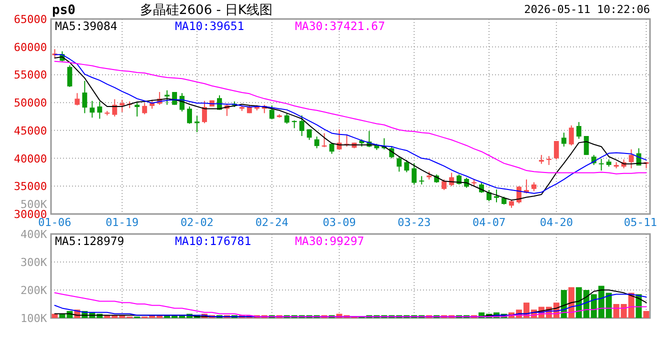  Describe the element at coordinates (34, 290) in the screenshot. I see `y-tick-label: 200K` at that location.